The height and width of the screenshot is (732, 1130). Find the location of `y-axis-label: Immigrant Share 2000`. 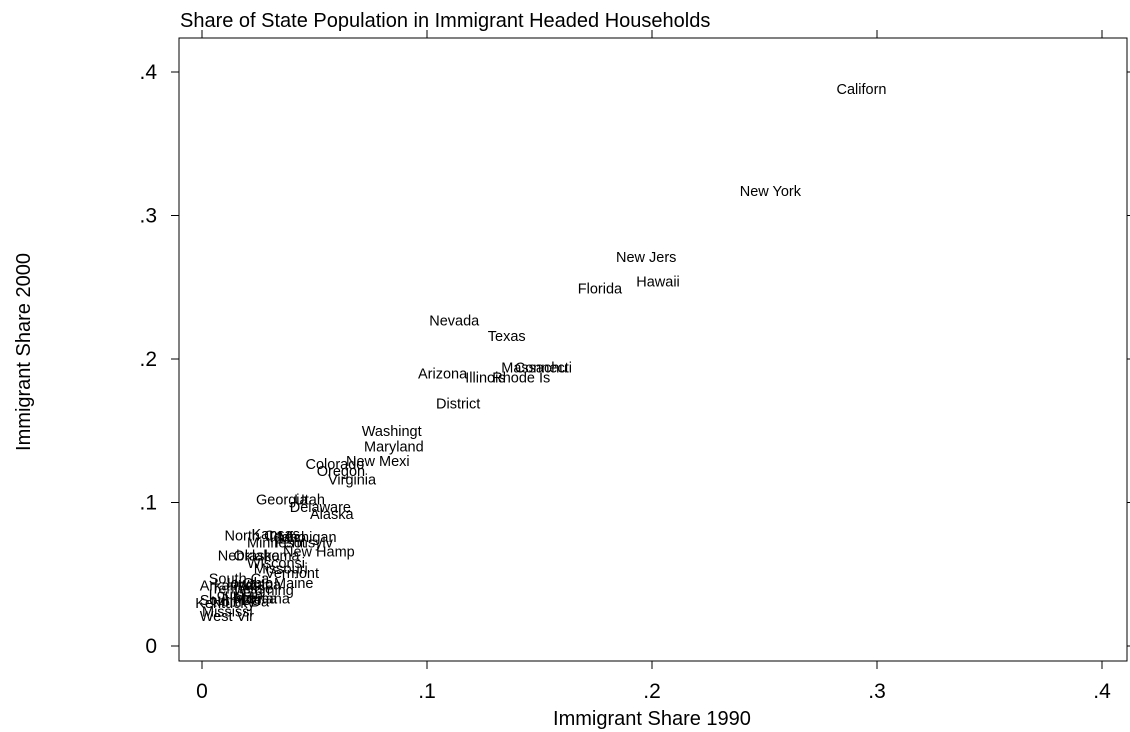

y-axis-label: Immigrant Share 2000 is located at coordinates (24, 352).